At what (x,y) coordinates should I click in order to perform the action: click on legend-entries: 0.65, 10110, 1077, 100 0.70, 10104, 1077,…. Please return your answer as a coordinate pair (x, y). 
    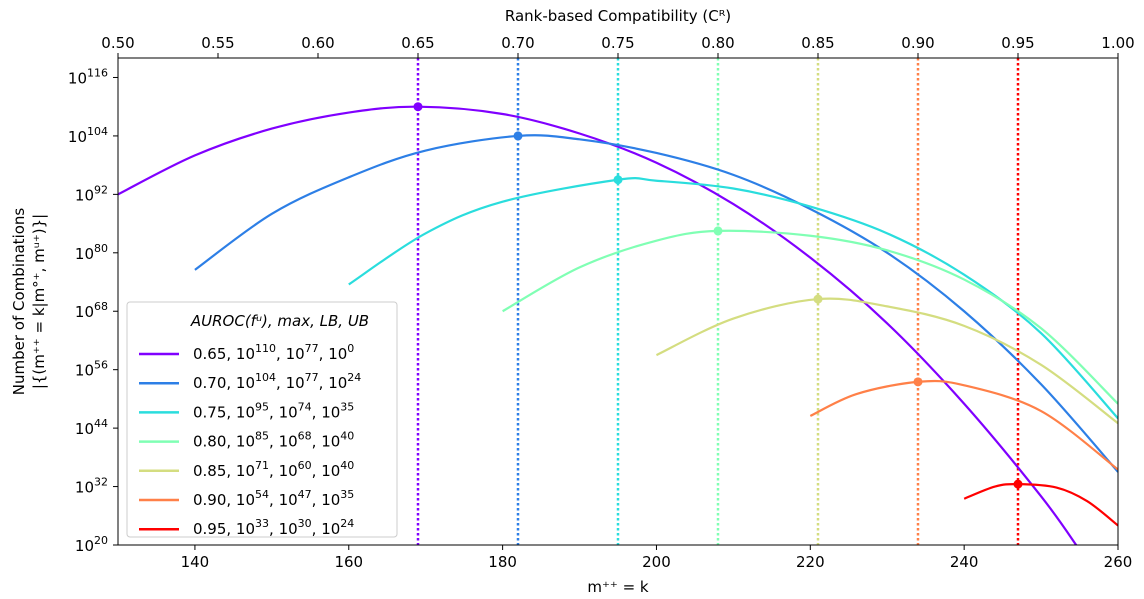
    Looking at the image, I should click on (250, 440).